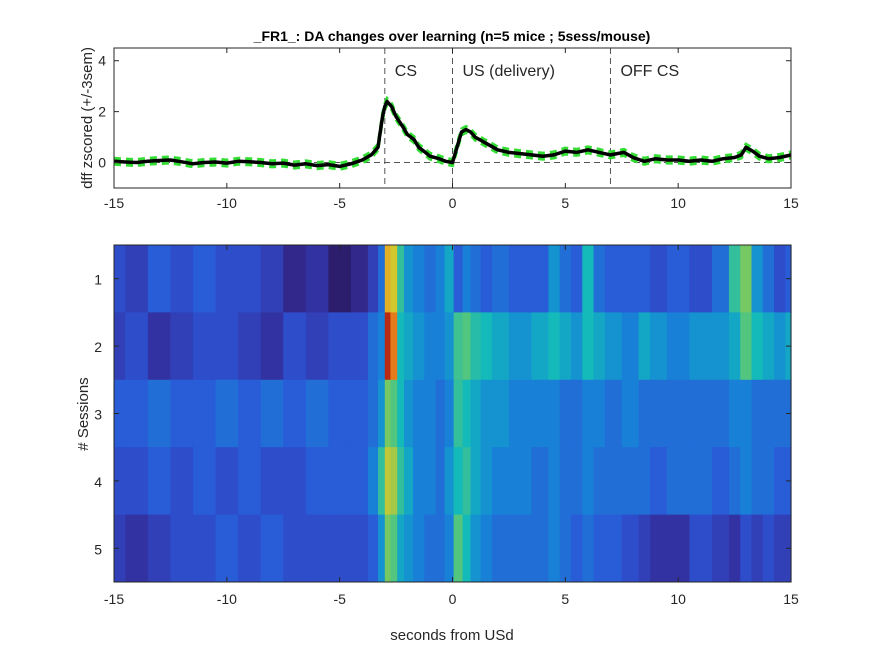 The image size is (875, 656). I want to click on y-tick-label: 2, so click(98, 347).